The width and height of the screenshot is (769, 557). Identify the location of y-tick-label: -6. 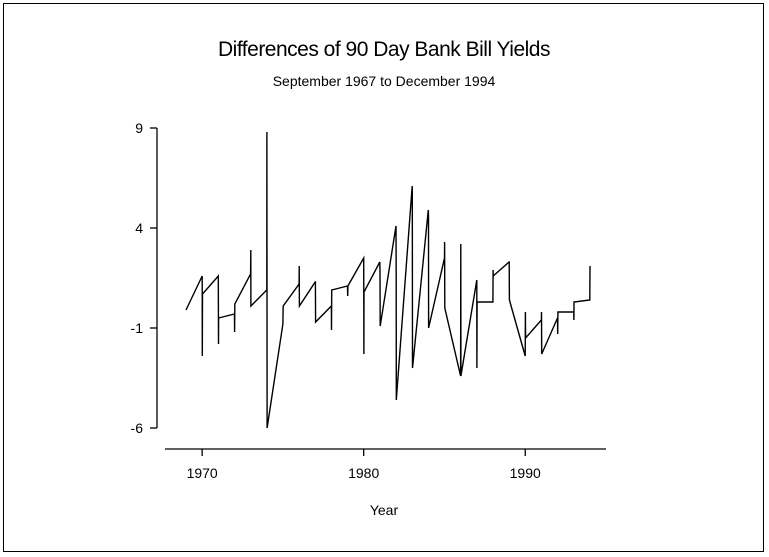
(137, 428).